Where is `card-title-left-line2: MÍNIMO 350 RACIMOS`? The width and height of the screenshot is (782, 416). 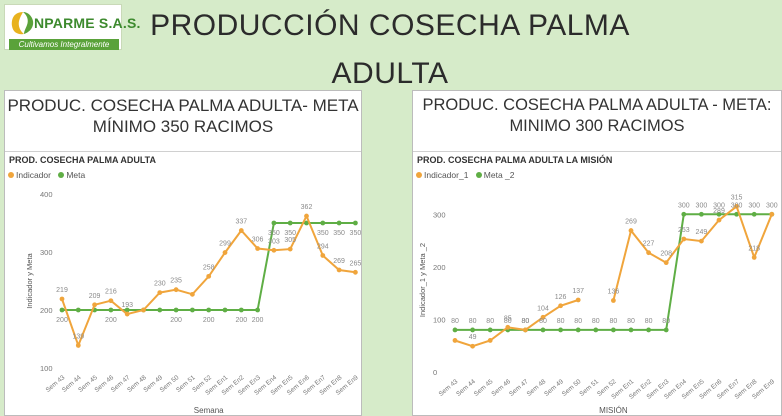
card-title-left-line2: MÍNIMO 350 RACIMOS is located at coordinates (183, 126).